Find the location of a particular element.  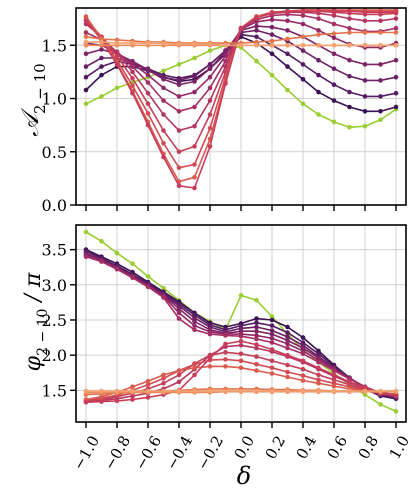

phase-x-tick-label: 0.4 is located at coordinates (307, 448).